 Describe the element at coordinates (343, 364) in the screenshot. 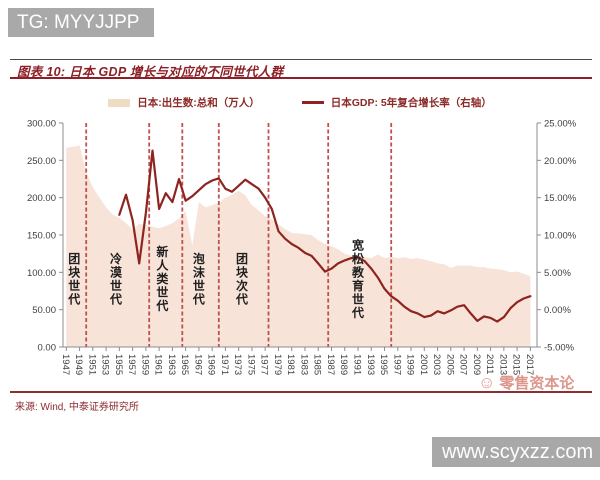

I see `x-axis-year-label: 1989` at that location.